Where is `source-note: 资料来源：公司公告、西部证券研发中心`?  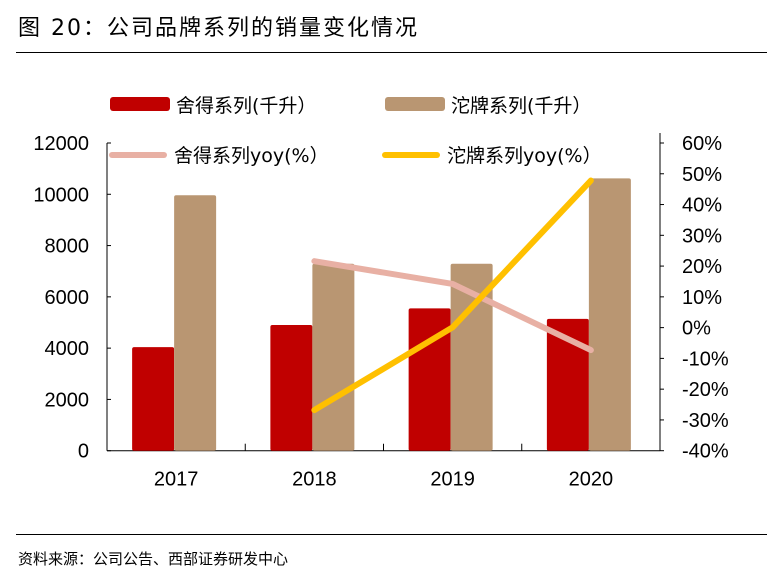 source-note: 资料来源：公司公告、西部证券研发中心 is located at coordinates (153, 559).